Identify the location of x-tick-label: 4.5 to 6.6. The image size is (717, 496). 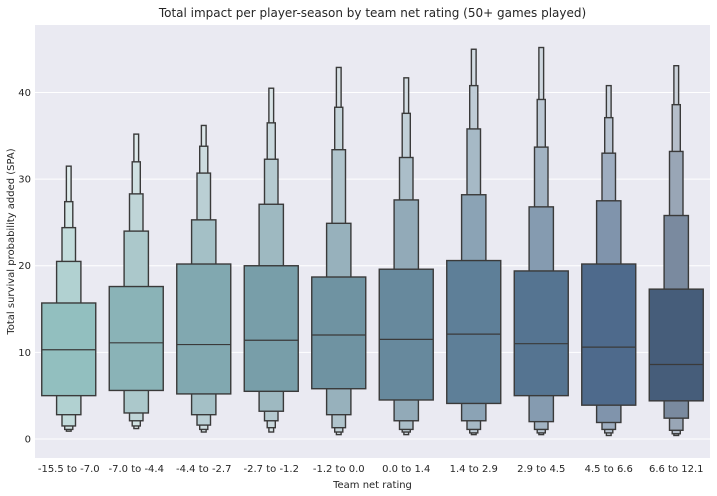
(609, 469).